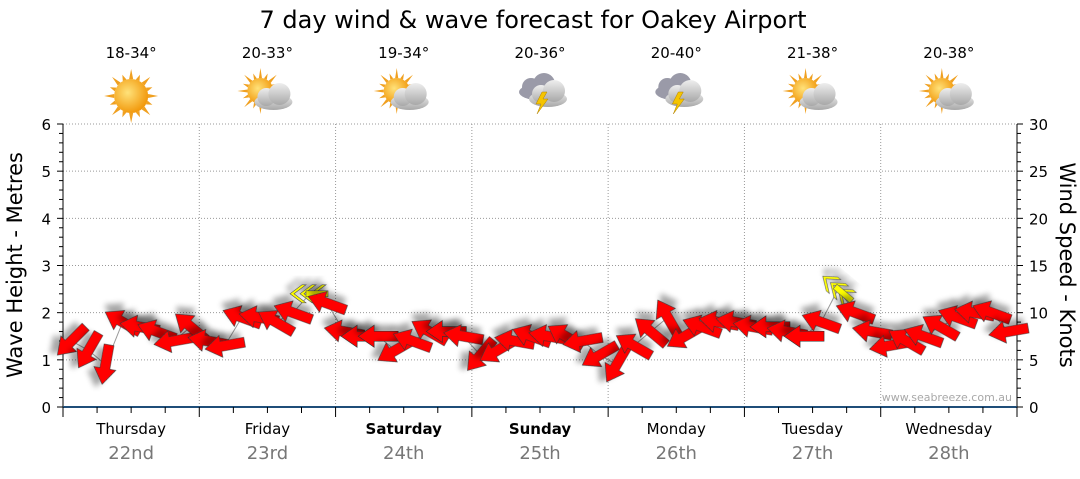 This screenshot has height=479, width=1080. I want to click on date-label: 26th, so click(676, 453).